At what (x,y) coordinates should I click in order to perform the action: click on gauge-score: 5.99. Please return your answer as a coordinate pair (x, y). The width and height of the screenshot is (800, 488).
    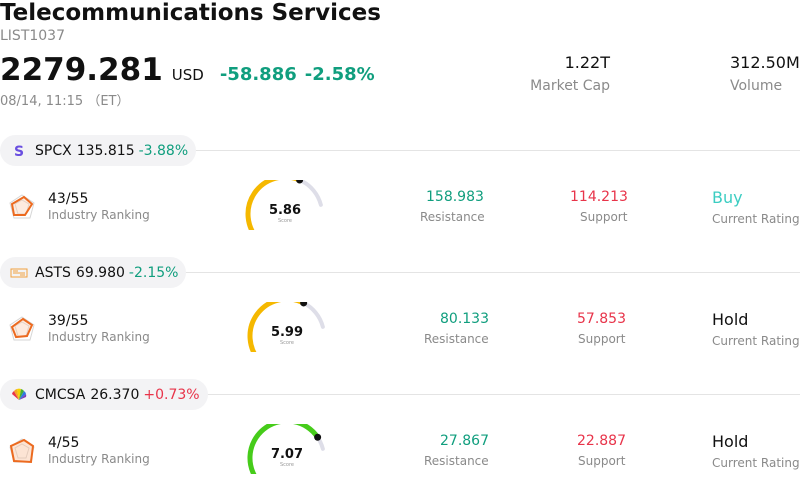
    Looking at the image, I should click on (287, 332).